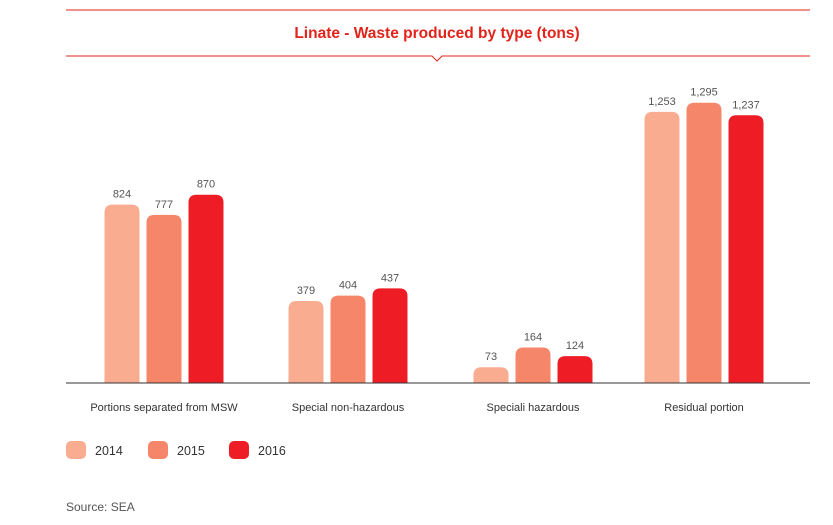 The height and width of the screenshot is (525, 833). What do you see at coordinates (436, 33) in the screenshot?
I see `chart-title: Linate - Waste produced by type (tons)` at bounding box center [436, 33].